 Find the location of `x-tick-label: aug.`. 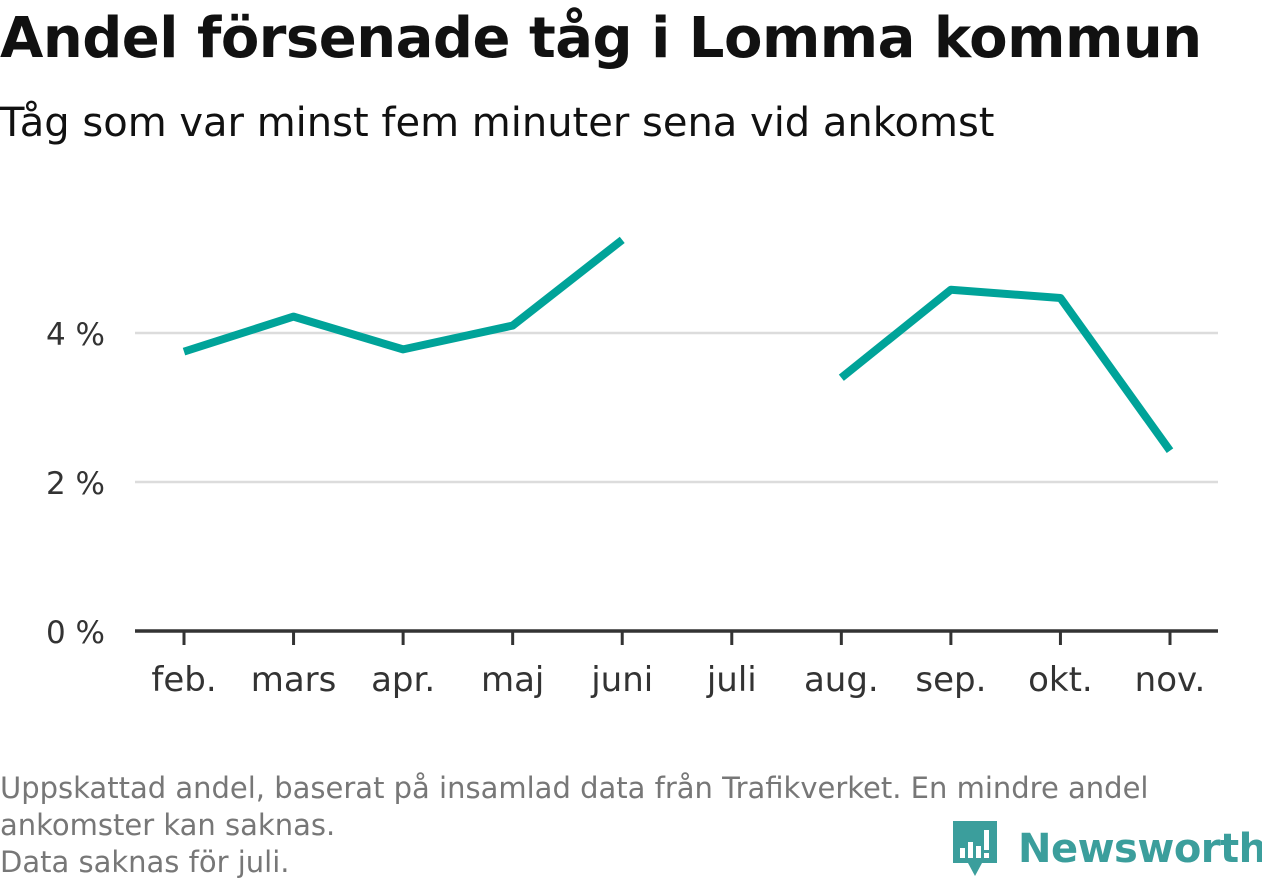

x-tick-label: aug. is located at coordinates (841, 680).